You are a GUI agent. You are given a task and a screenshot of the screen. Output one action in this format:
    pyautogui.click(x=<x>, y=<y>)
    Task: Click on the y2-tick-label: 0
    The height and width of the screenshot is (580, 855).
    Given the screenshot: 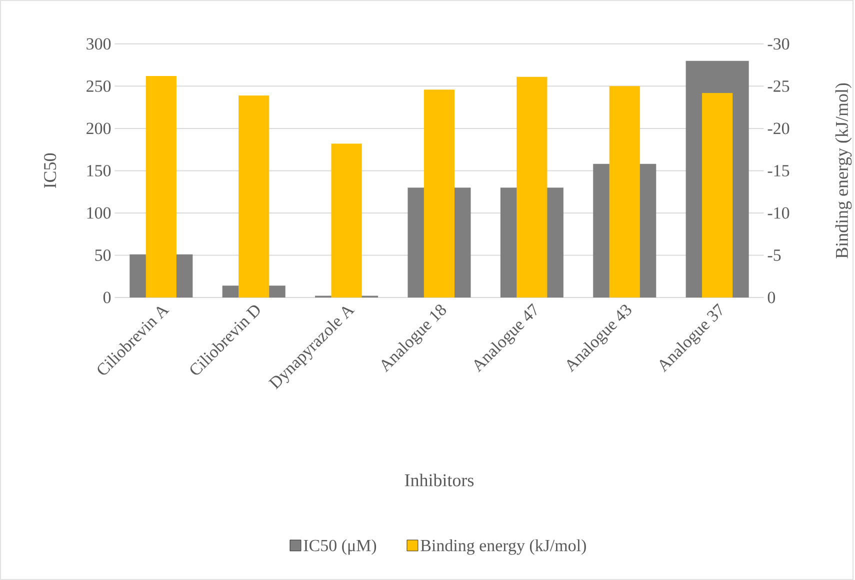 What is the action you would take?
    pyautogui.click(x=772, y=298)
    